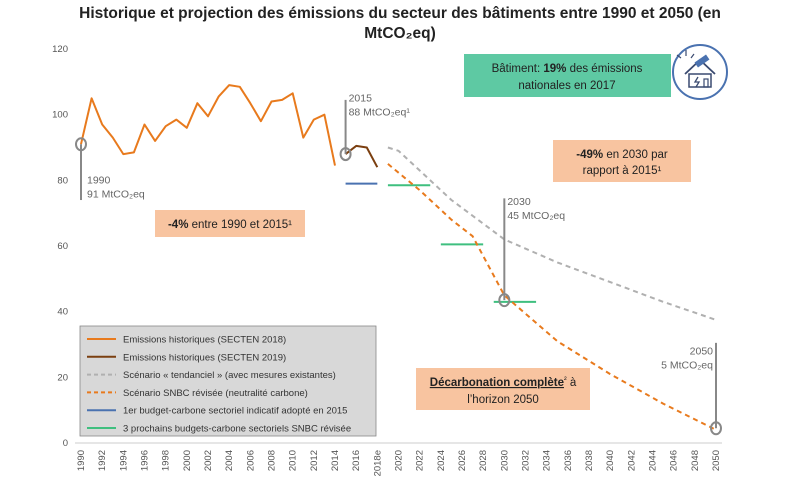  I want to click on reduction-2030-box: -49% en 2030 par rapport à 2015¹, so click(622, 161).